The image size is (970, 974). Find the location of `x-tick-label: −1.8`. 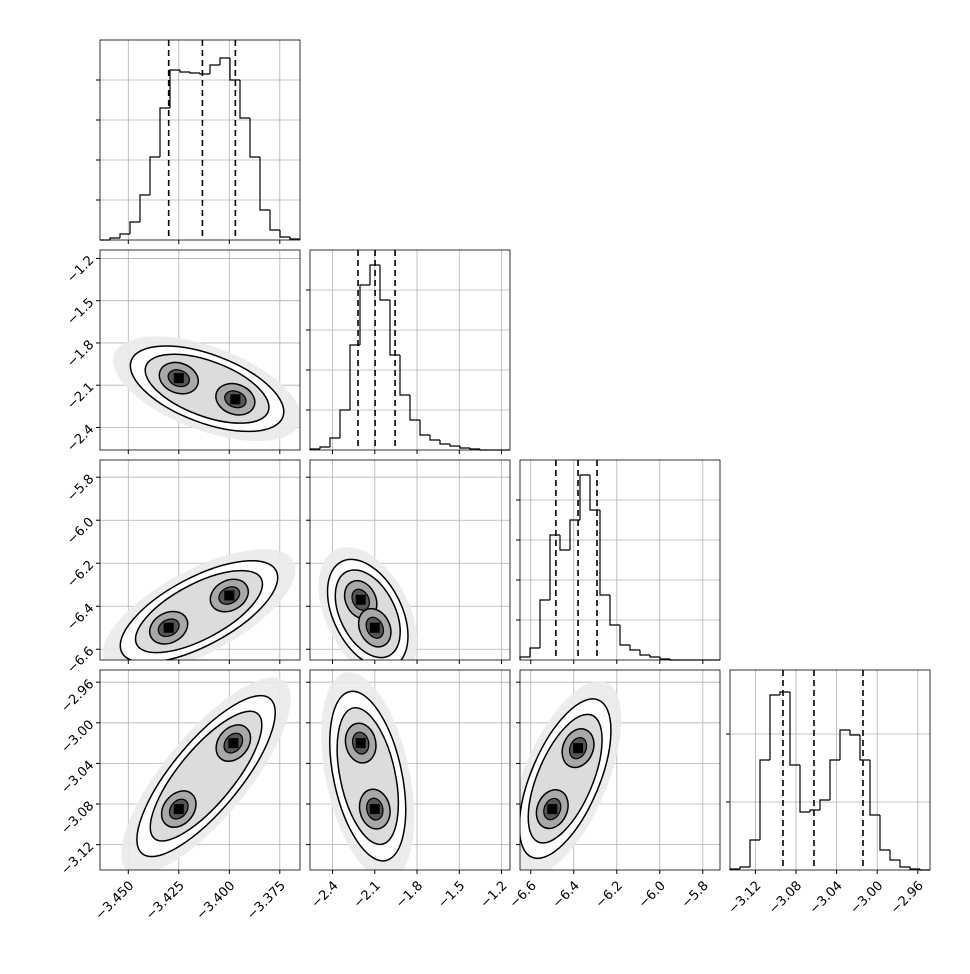

x-tick-label: −1.8 is located at coordinates (409, 894).